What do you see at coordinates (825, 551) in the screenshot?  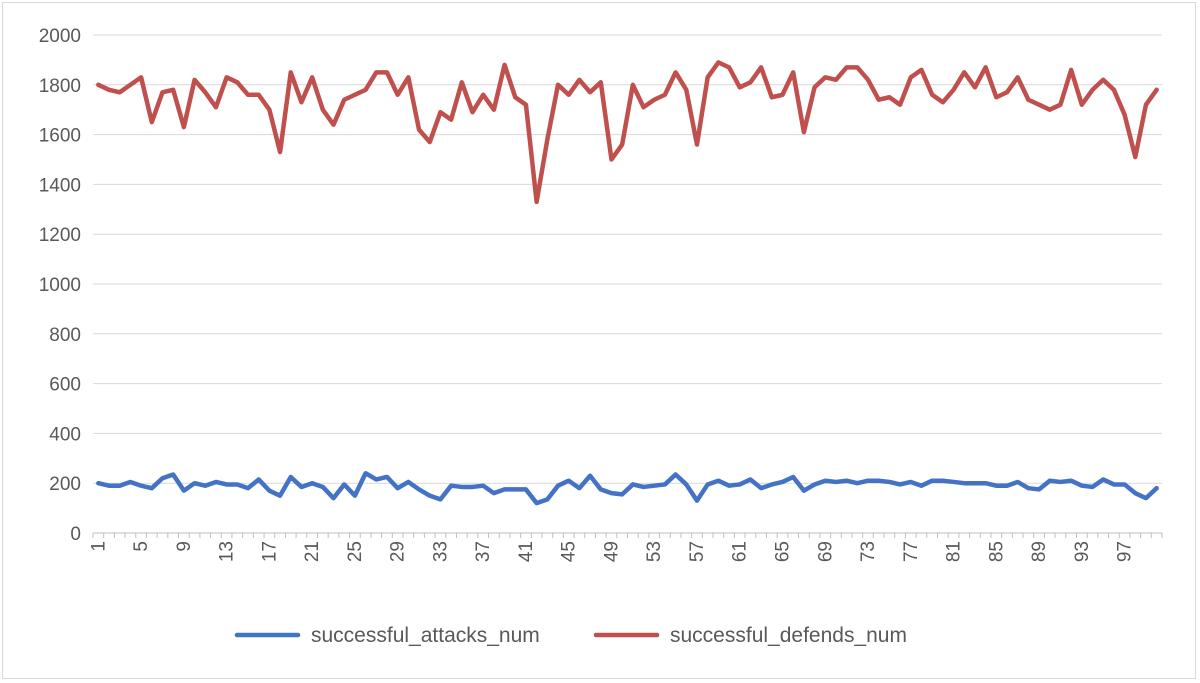 I see `x-tick-label: 69` at bounding box center [825, 551].